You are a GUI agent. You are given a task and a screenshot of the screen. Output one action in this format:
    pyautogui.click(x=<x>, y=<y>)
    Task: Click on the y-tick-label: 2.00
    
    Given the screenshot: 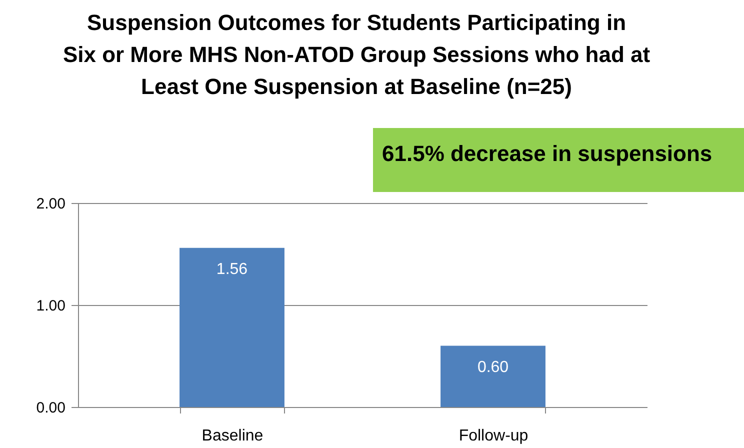 What is the action you would take?
    pyautogui.click(x=51, y=204)
    